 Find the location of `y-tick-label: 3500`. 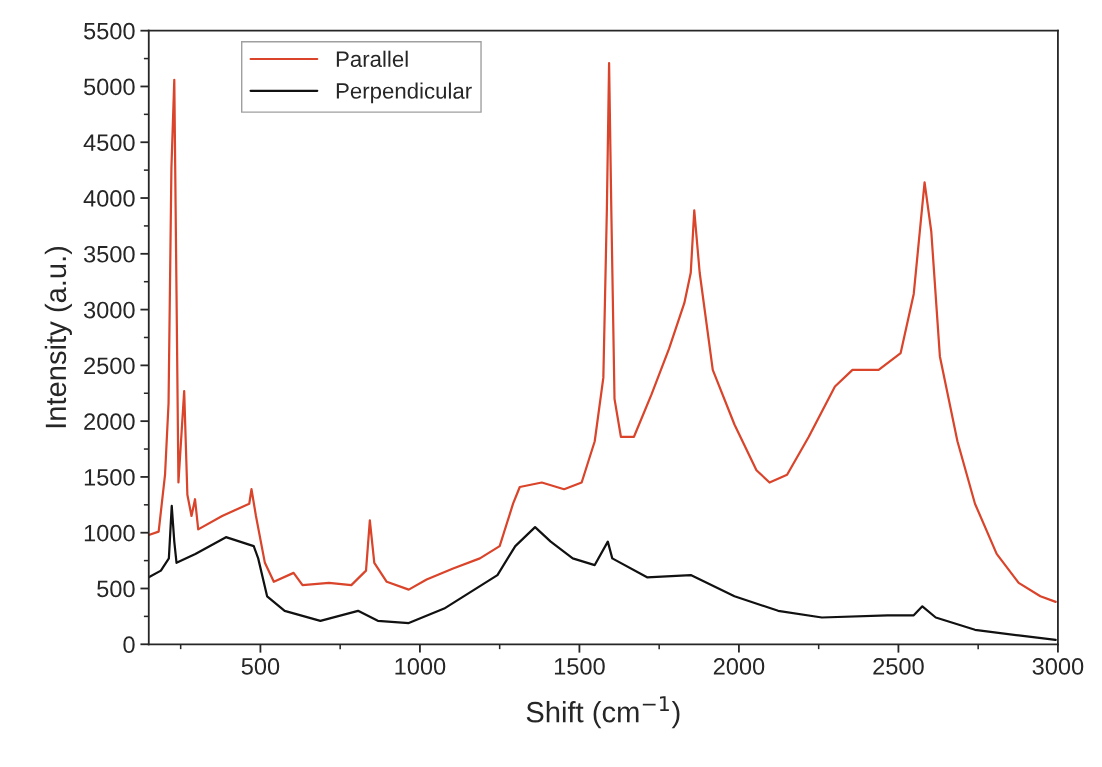

y-tick-label: 3500 is located at coordinates (109, 254).